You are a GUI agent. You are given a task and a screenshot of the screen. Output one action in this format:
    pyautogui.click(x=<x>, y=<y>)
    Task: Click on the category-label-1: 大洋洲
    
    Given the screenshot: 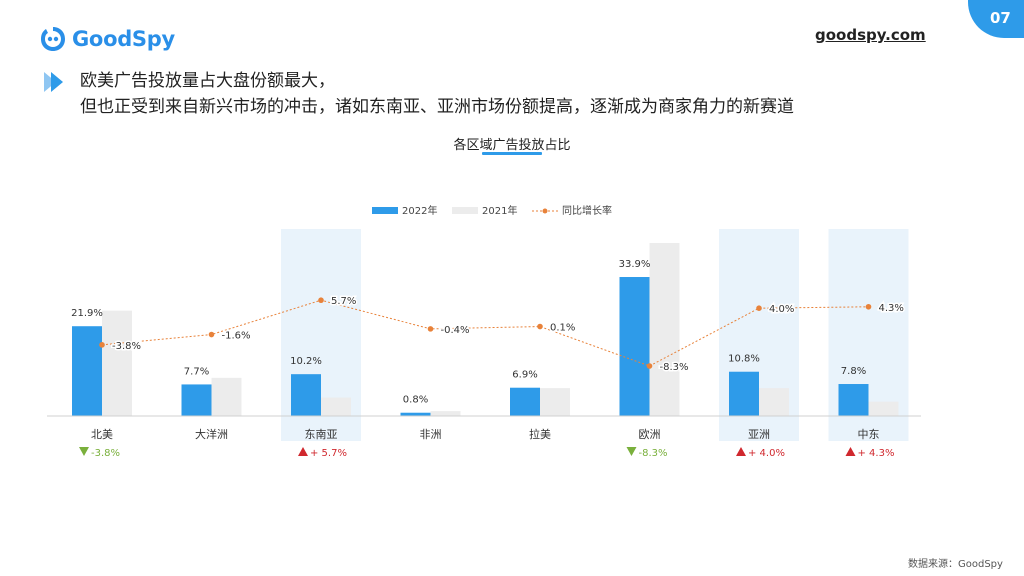 What is the action you would take?
    pyautogui.click(x=211, y=434)
    